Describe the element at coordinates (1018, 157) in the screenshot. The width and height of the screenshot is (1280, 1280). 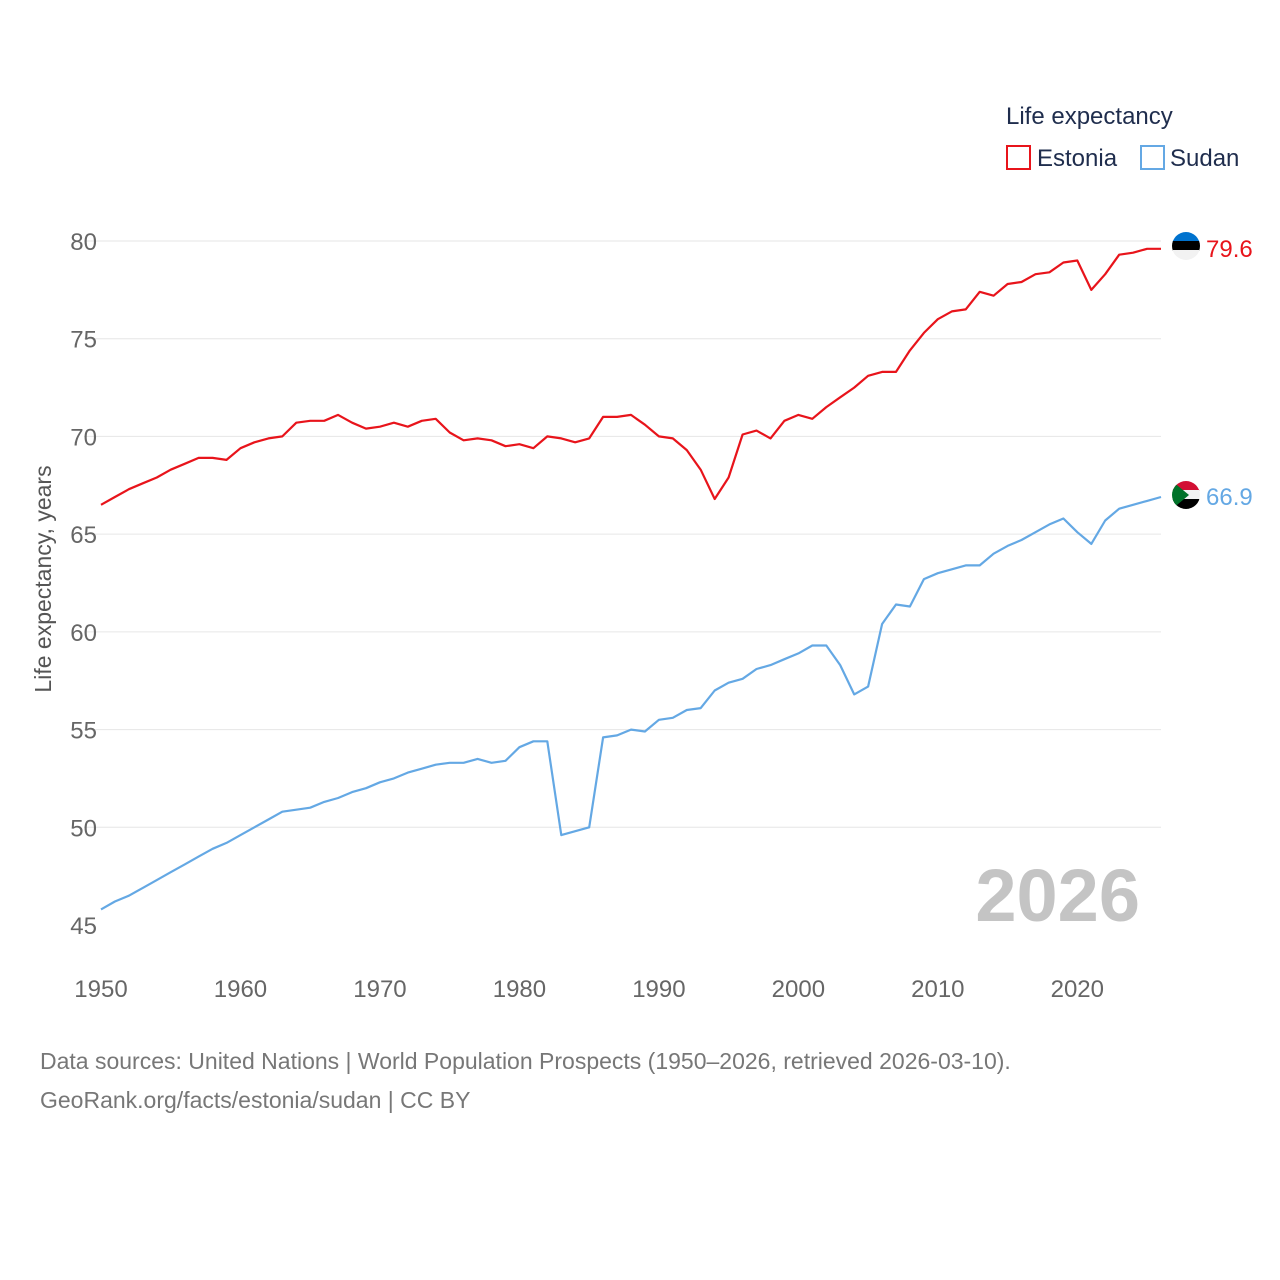
I see `legend-swatch-estonia` at that location.